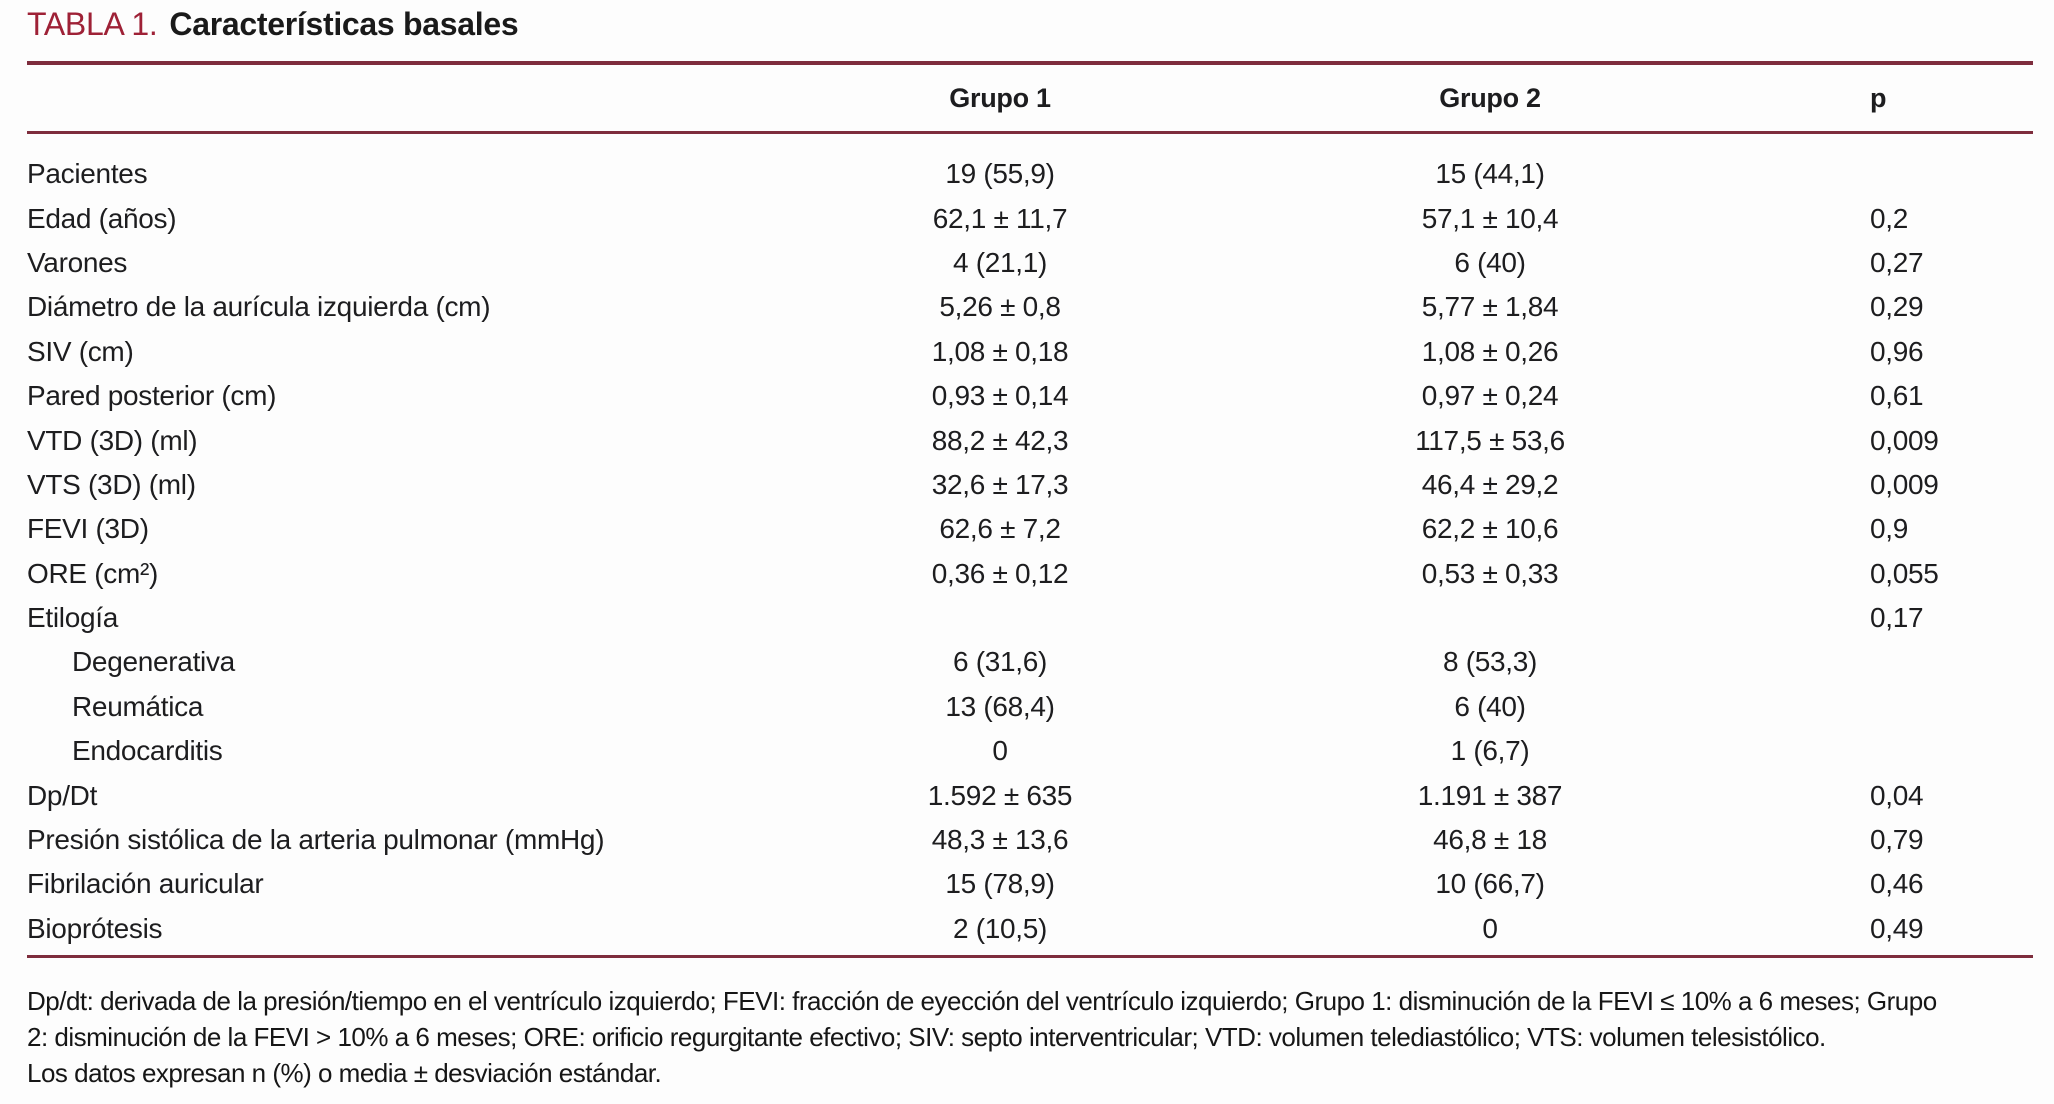 The height and width of the screenshot is (1104, 2054). I want to click on row-label: Pacientes, so click(87, 174).